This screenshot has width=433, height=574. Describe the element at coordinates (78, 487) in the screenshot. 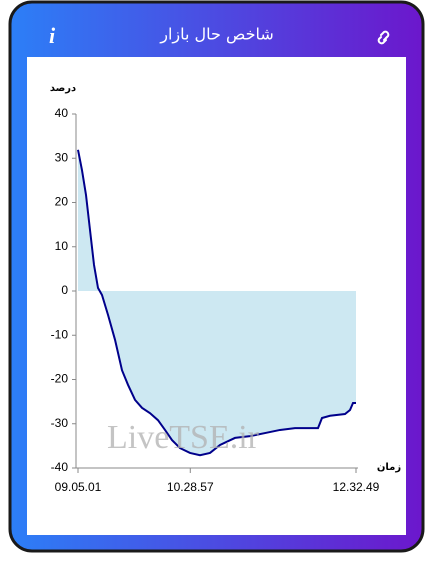

I see `x-tick-label: 09.05.01` at that location.